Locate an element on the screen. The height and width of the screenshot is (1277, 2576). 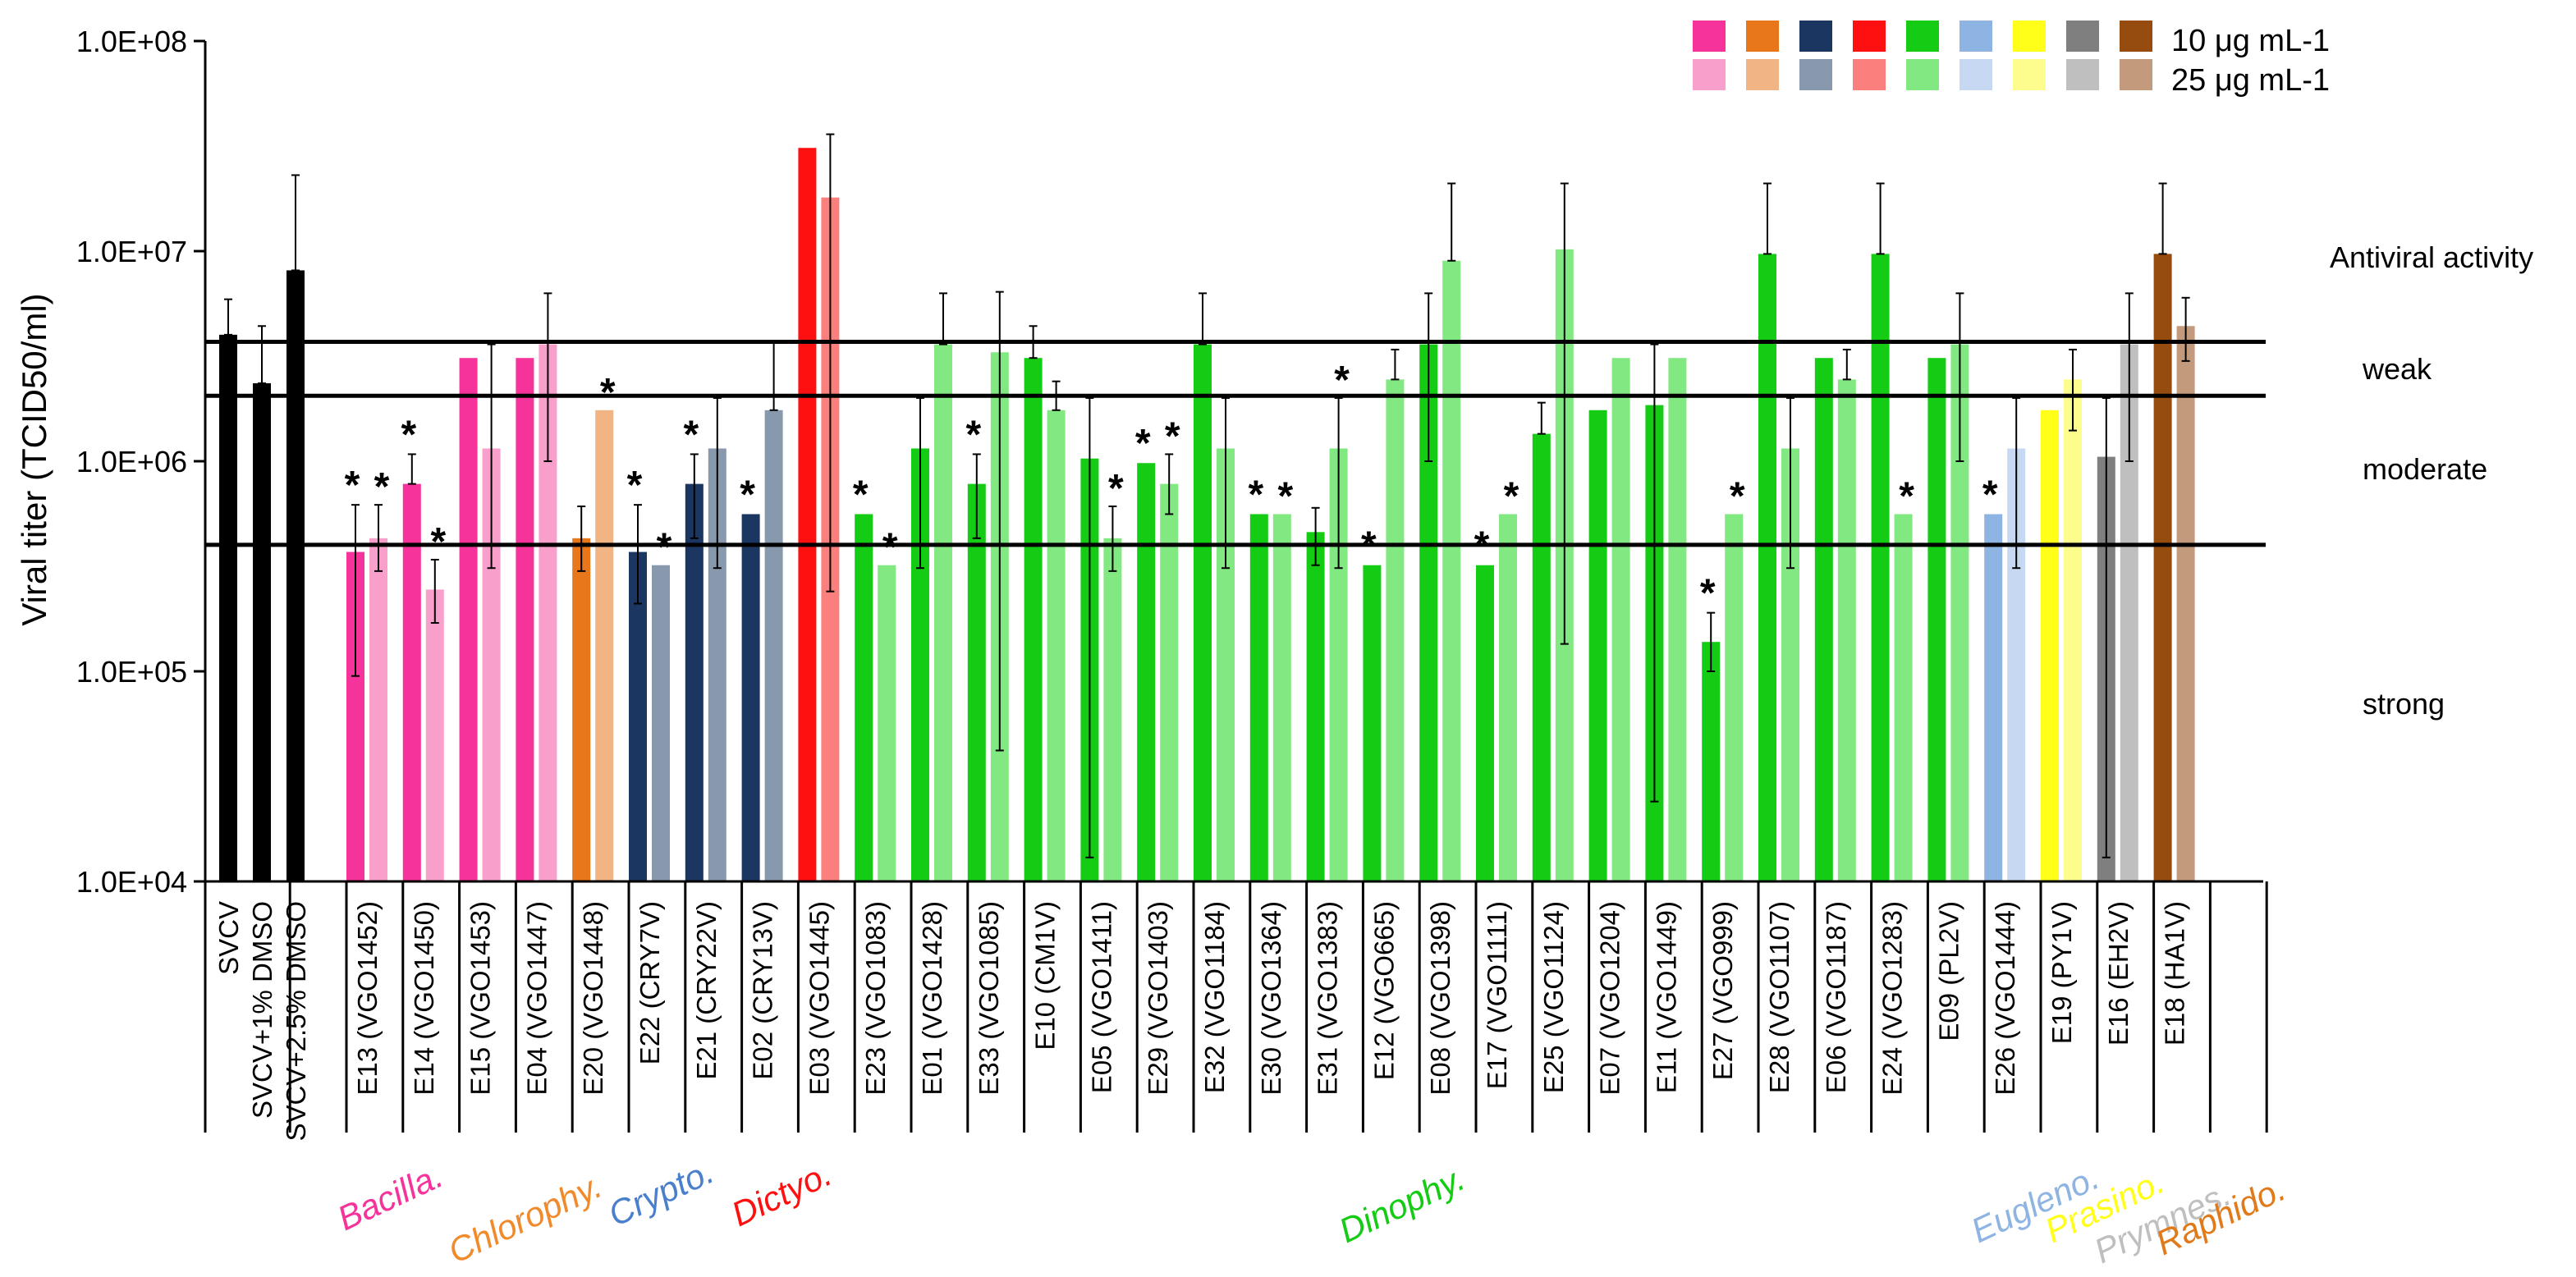
x-tick-label: SVCV+1% DMSO is located at coordinates (262, 1010).